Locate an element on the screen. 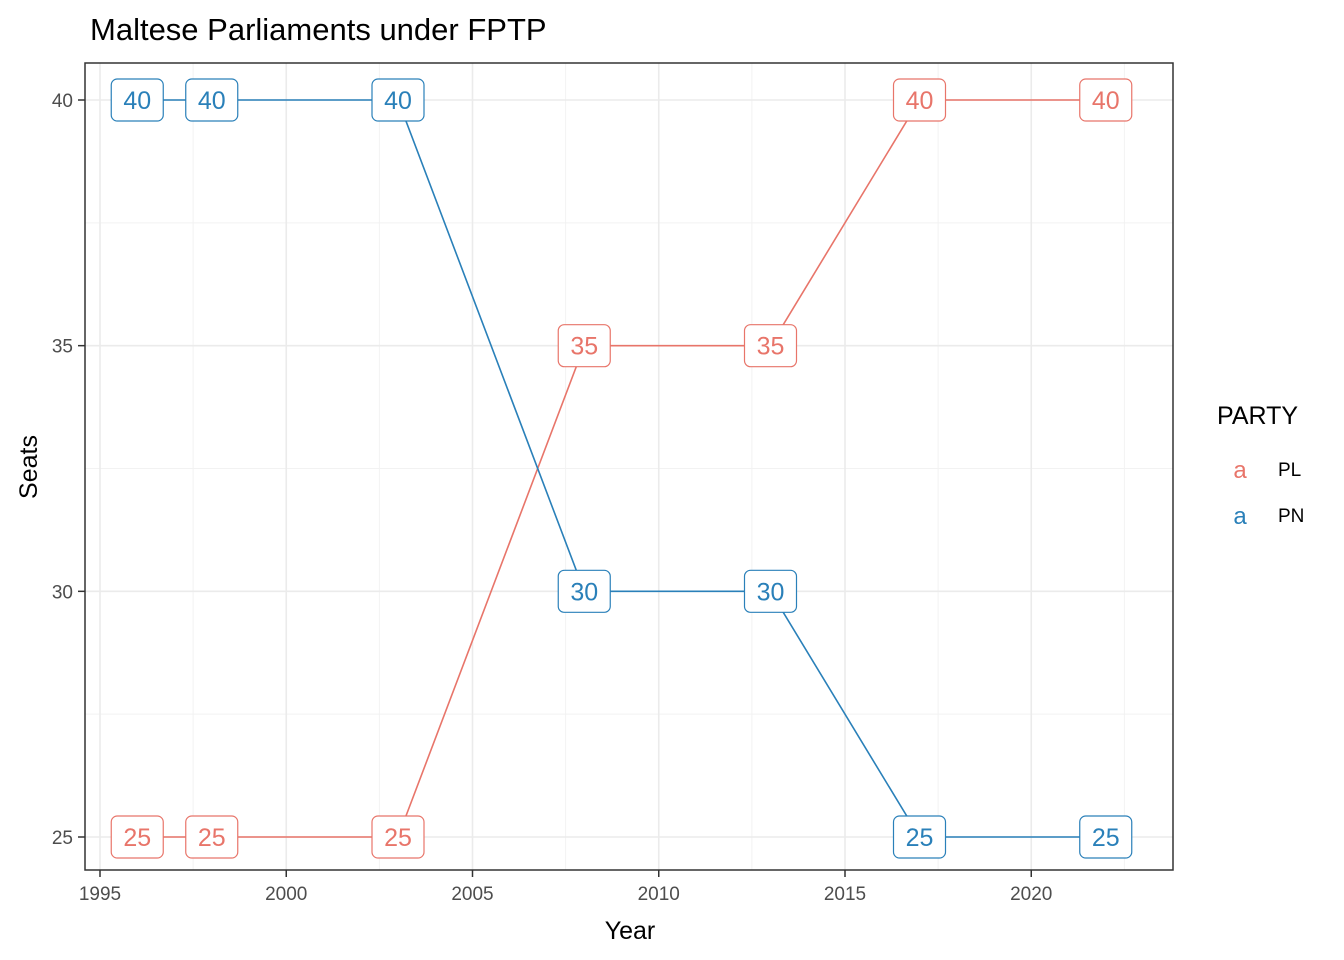  y-axis-title: Seats is located at coordinates (29, 467).